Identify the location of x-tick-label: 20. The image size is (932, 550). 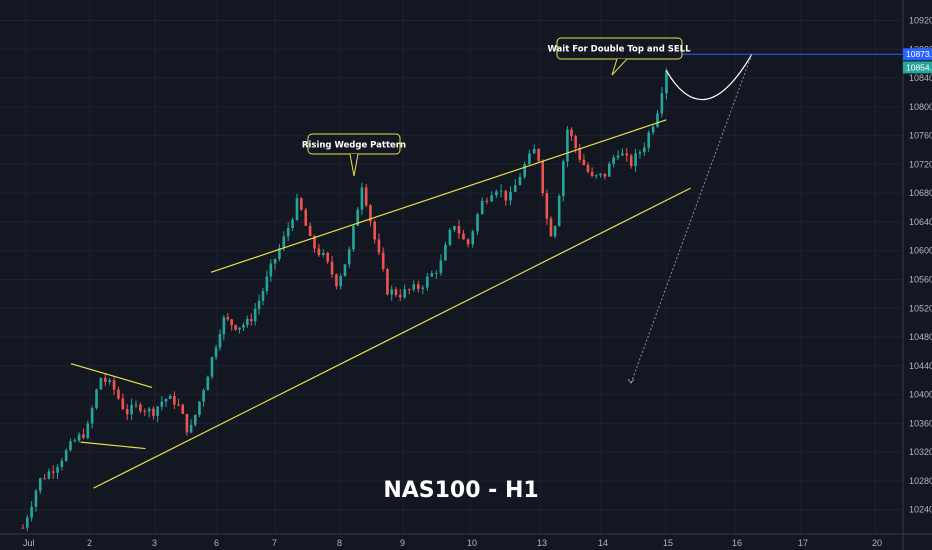
(877, 543).